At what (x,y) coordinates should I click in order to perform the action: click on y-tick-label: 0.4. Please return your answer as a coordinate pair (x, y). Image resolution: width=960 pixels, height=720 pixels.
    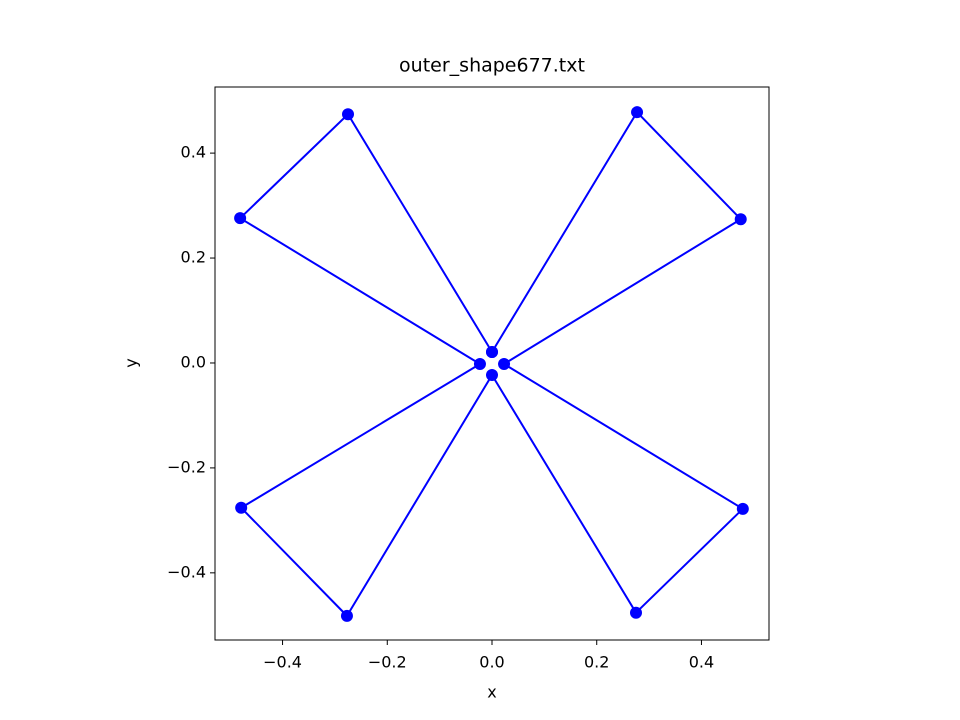
    Looking at the image, I should click on (193, 152).